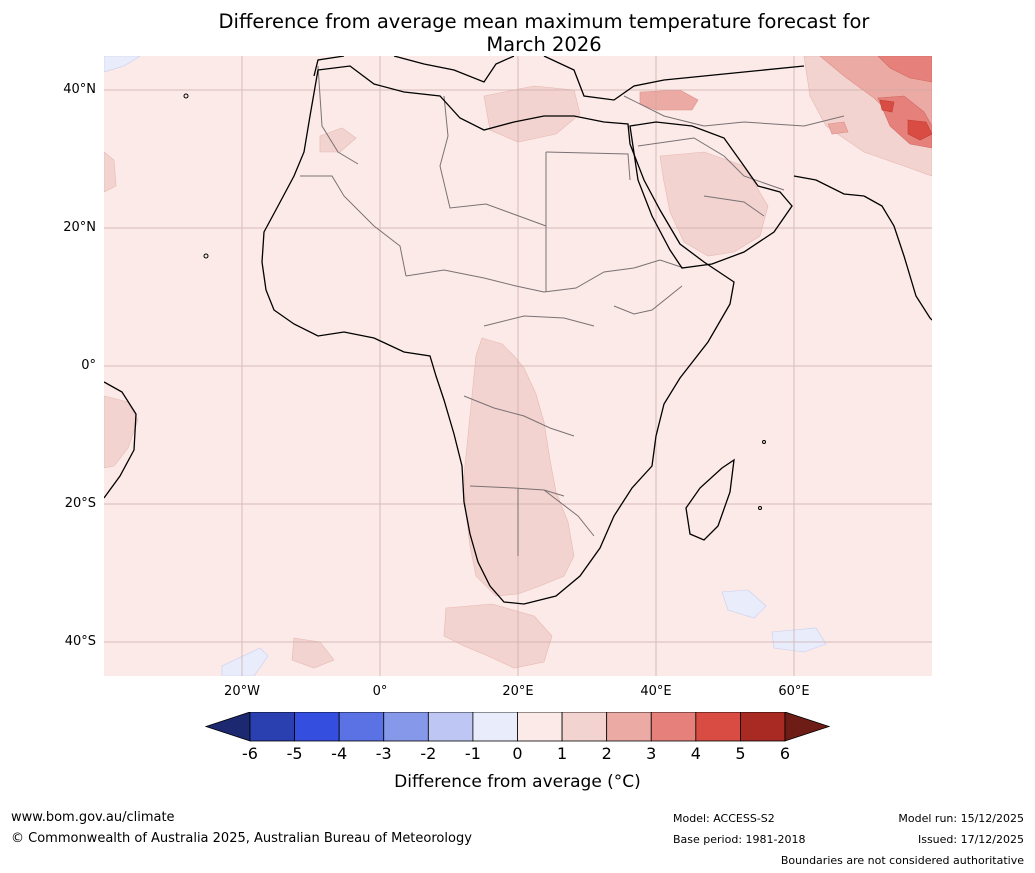  I want to click on coastline-madagascar, so click(710, 499).